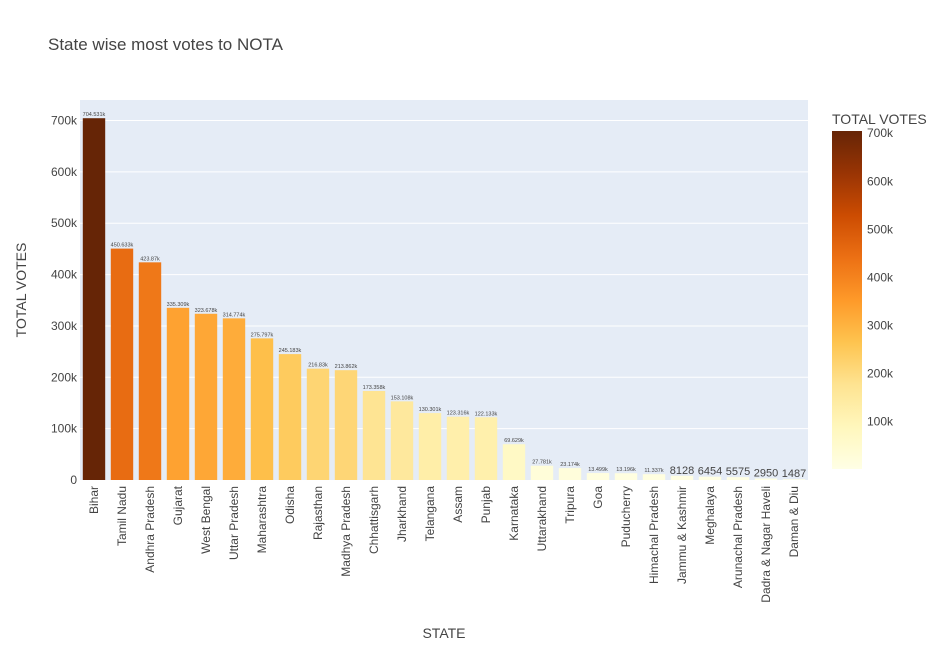 The height and width of the screenshot is (650, 950). I want to click on x-tick-label: Madhya Pradesh, so click(346, 531).